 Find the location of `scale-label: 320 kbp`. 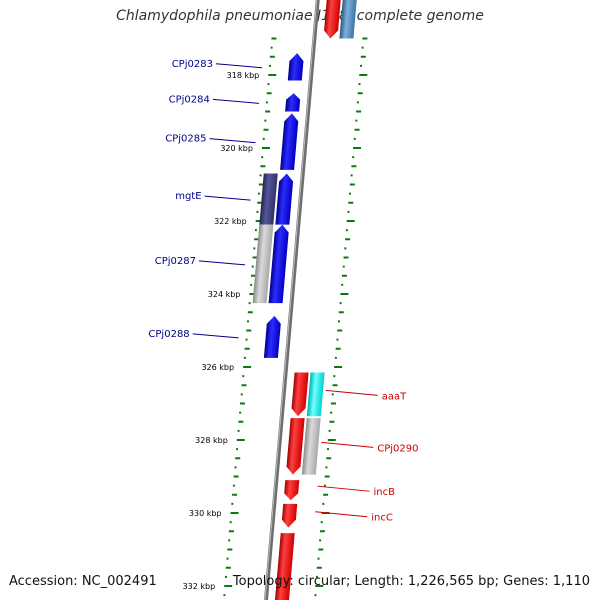

scale-label: 320 kbp is located at coordinates (236, 148).